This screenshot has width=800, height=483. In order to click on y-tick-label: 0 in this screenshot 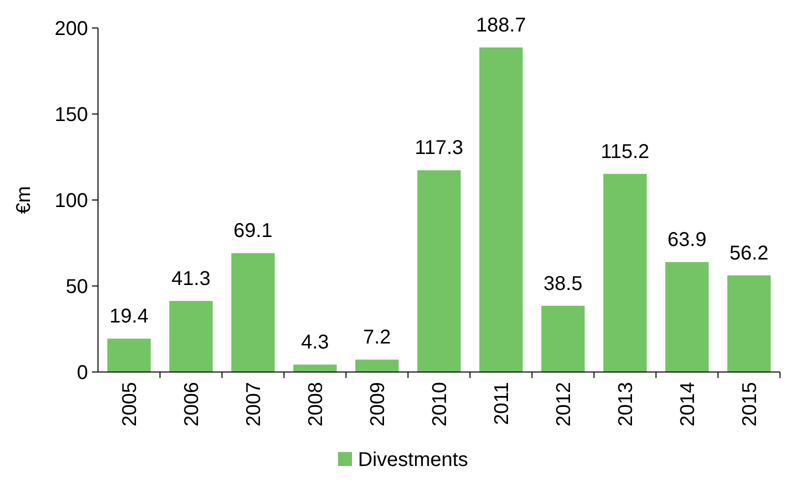, I will do `click(82, 373)`.